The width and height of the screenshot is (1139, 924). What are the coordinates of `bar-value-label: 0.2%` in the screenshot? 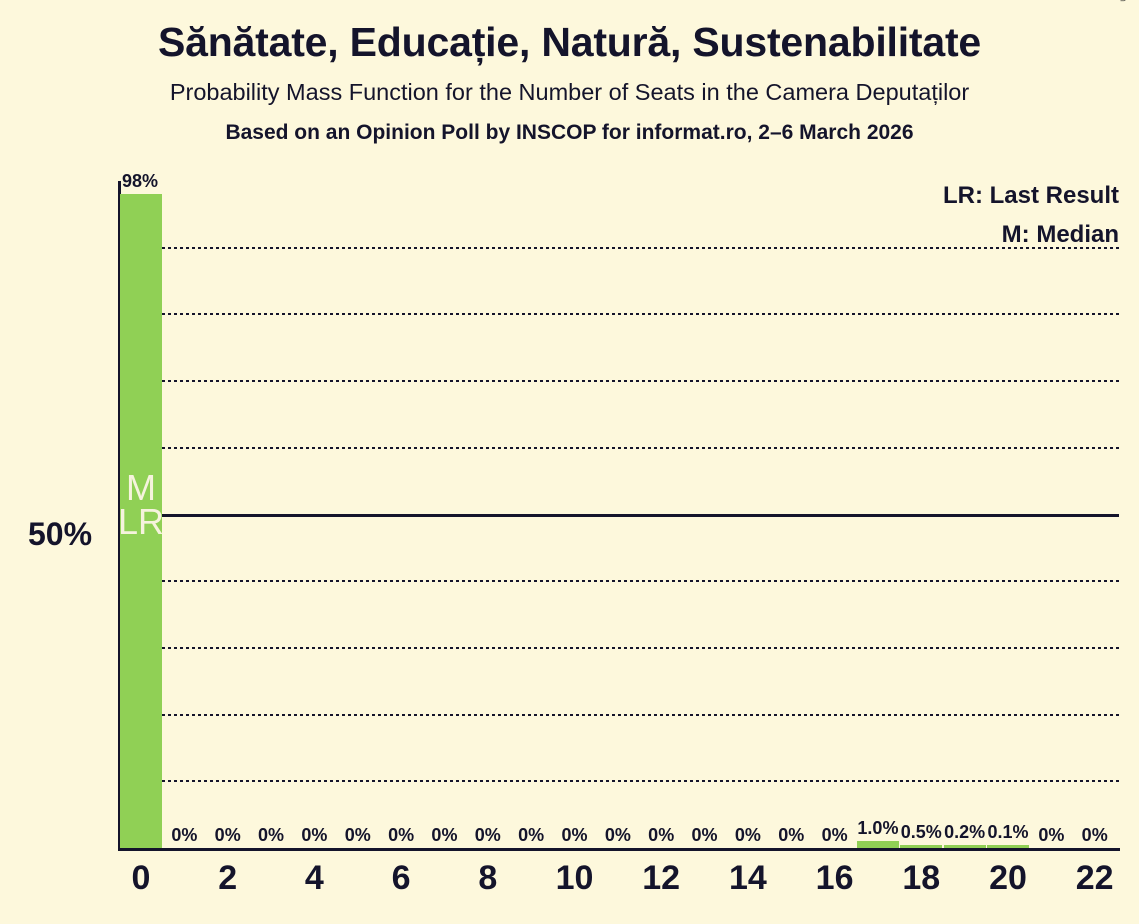 It's located at (965, 832).